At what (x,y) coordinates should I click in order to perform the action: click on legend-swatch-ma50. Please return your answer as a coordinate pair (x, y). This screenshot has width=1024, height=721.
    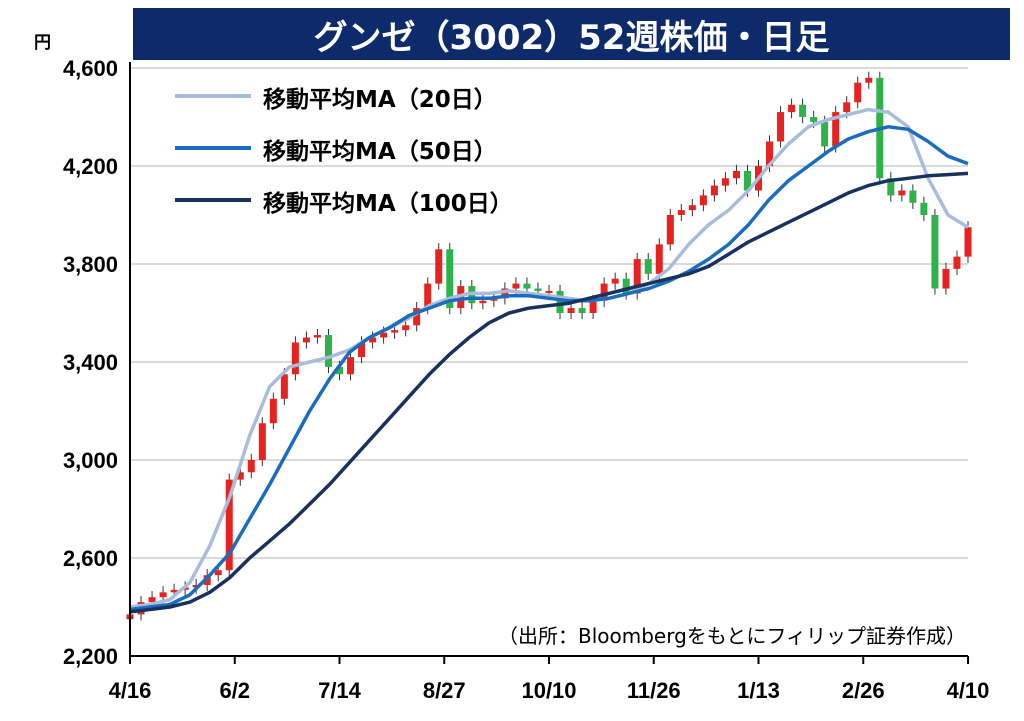
    Looking at the image, I should click on (213, 148).